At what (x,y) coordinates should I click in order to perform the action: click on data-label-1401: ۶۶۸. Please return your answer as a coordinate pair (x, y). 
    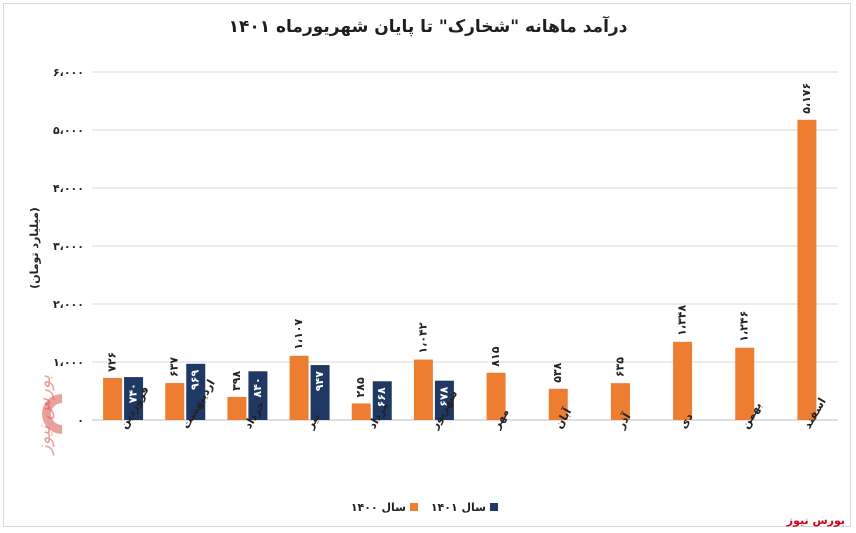
    Looking at the image, I should click on (381, 397).